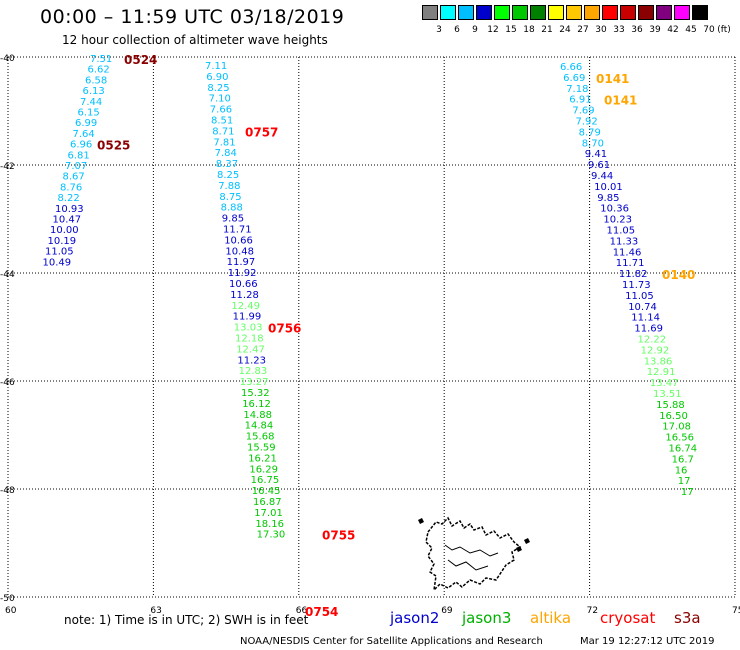 The width and height of the screenshot is (740, 650). What do you see at coordinates (76, 166) in the screenshot?
I see `wave-height-value: 7.07` at bounding box center [76, 166].